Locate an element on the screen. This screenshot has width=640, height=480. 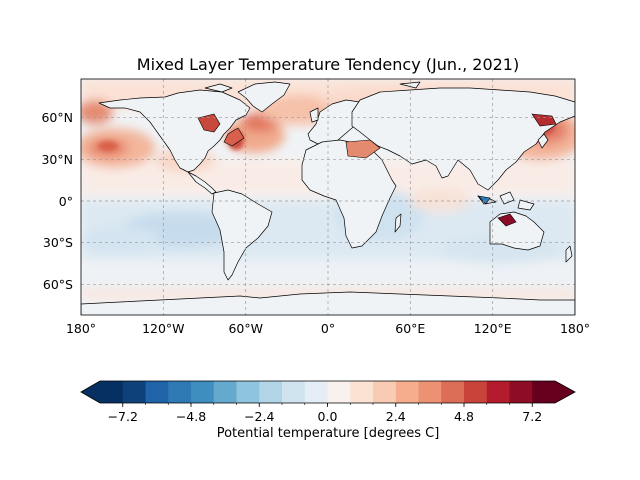
colorbar-tick-label: 7.2 is located at coordinates (532, 416).